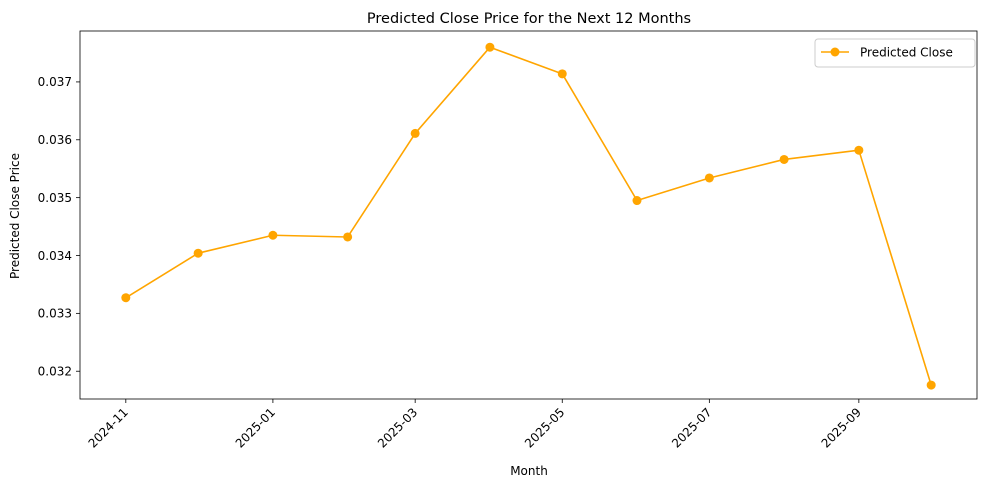 Image resolution: width=989 pixels, height=490 pixels. I want to click on x-axis-title: Month, so click(529, 471).